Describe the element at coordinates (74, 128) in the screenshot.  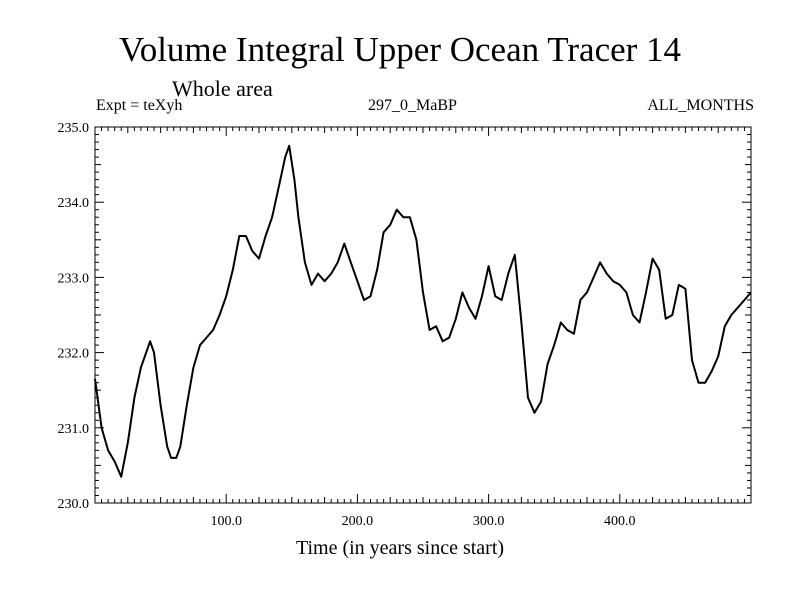
I see `y-tick-label: 235.0` at that location.